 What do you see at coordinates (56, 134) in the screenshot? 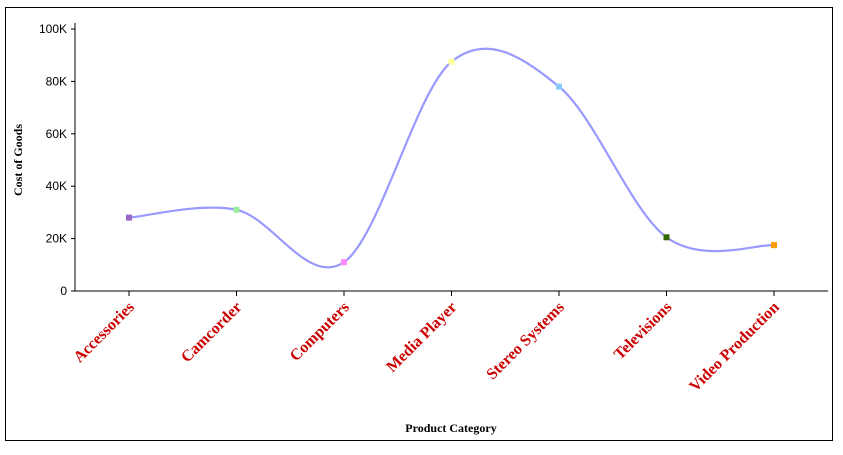
I see `y-tick-label: 60K` at bounding box center [56, 134].